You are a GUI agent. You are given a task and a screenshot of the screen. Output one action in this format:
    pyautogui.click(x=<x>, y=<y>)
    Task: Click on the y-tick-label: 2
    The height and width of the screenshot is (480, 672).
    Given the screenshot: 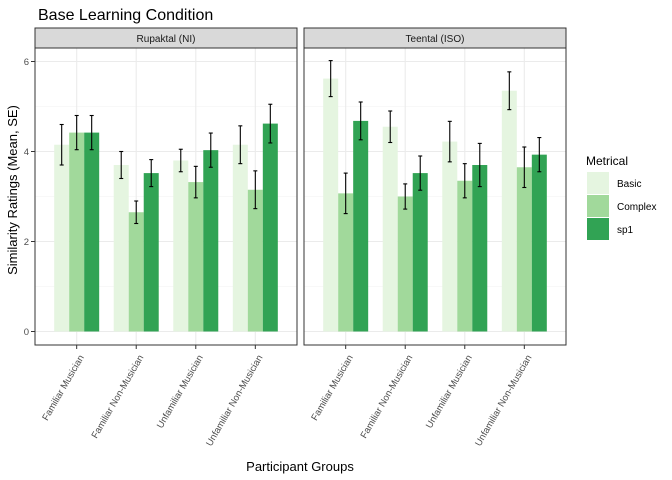 What is the action you would take?
    pyautogui.click(x=26, y=242)
    